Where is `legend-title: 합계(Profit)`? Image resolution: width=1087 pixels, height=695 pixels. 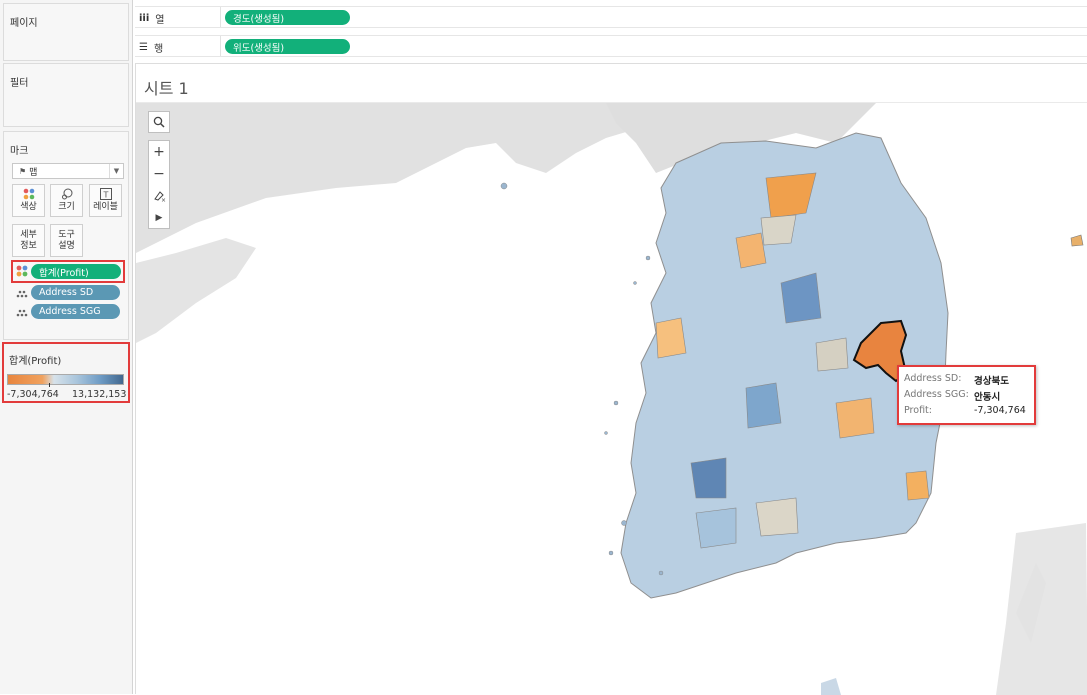
legend-title: 합계(Profit) is located at coordinates (35, 361).